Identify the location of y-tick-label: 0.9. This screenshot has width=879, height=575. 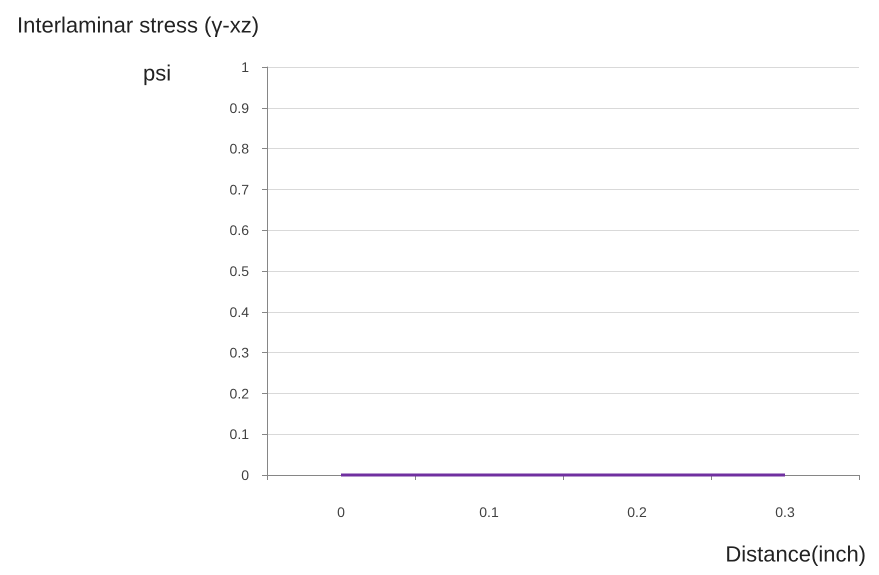
(240, 108).